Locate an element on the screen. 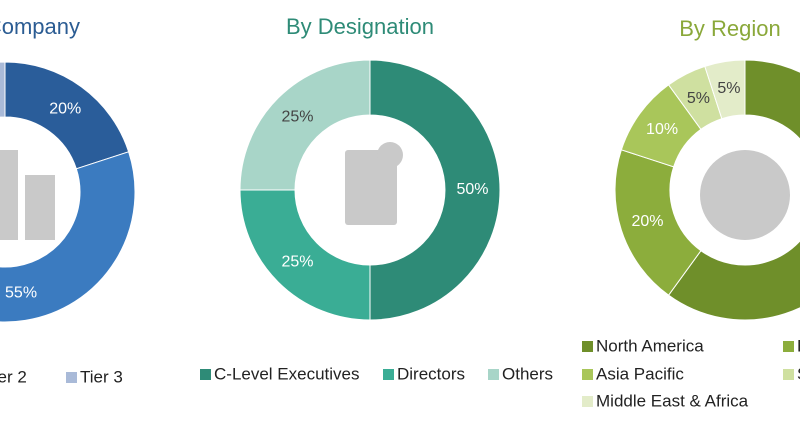 This screenshot has height=425, width=800. legend-label: Tier 2 is located at coordinates (13, 376).